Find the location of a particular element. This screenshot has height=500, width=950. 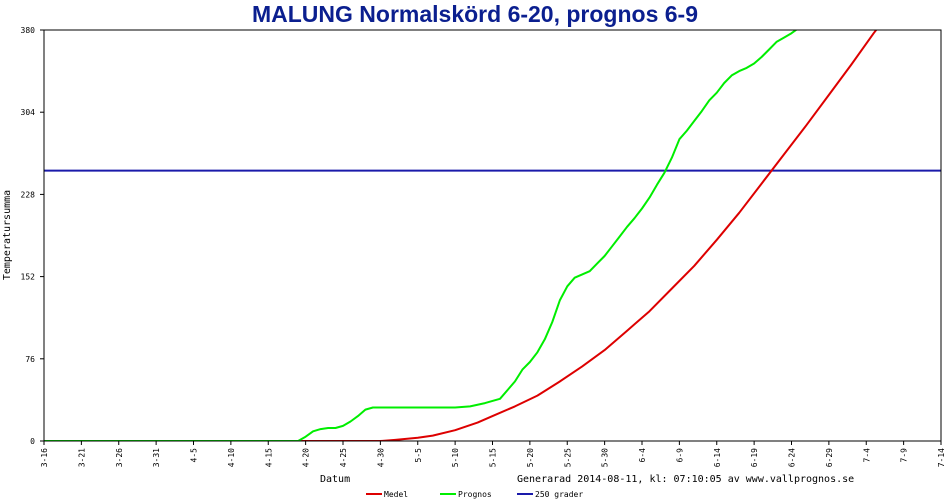

x-tick-label: 3-21 is located at coordinates (81, 457).